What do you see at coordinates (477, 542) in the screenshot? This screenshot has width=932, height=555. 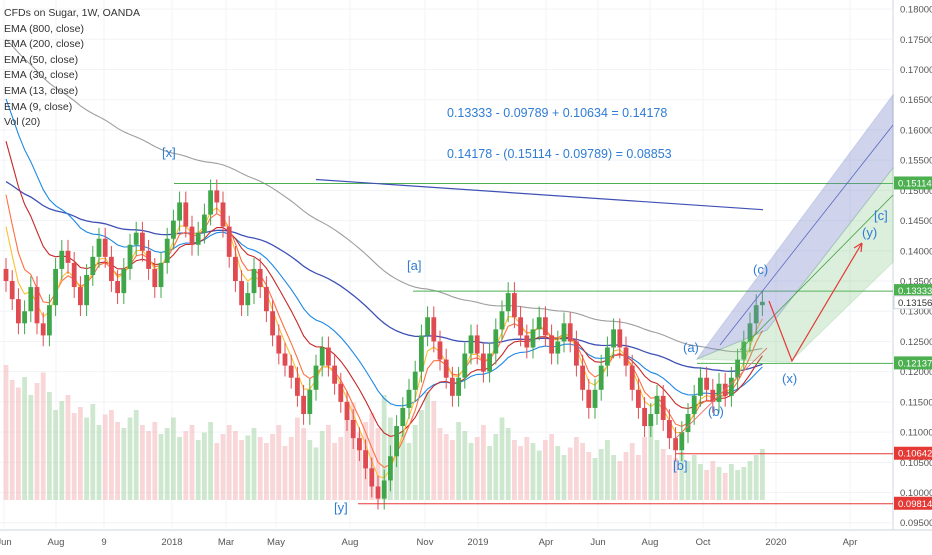 I see `x-tick-label: 2019` at bounding box center [477, 542].